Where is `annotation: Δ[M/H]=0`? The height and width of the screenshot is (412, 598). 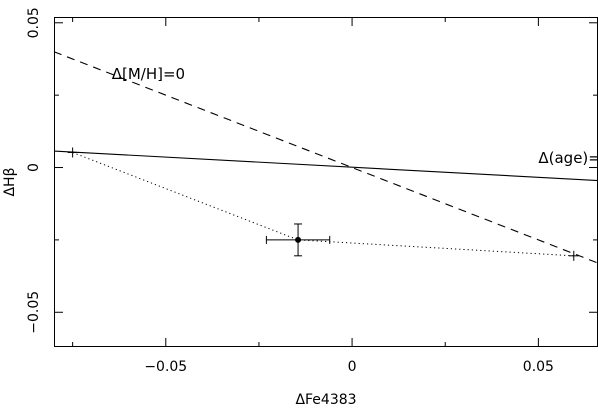
annotation: Δ[M/H]=0 is located at coordinates (148, 74).